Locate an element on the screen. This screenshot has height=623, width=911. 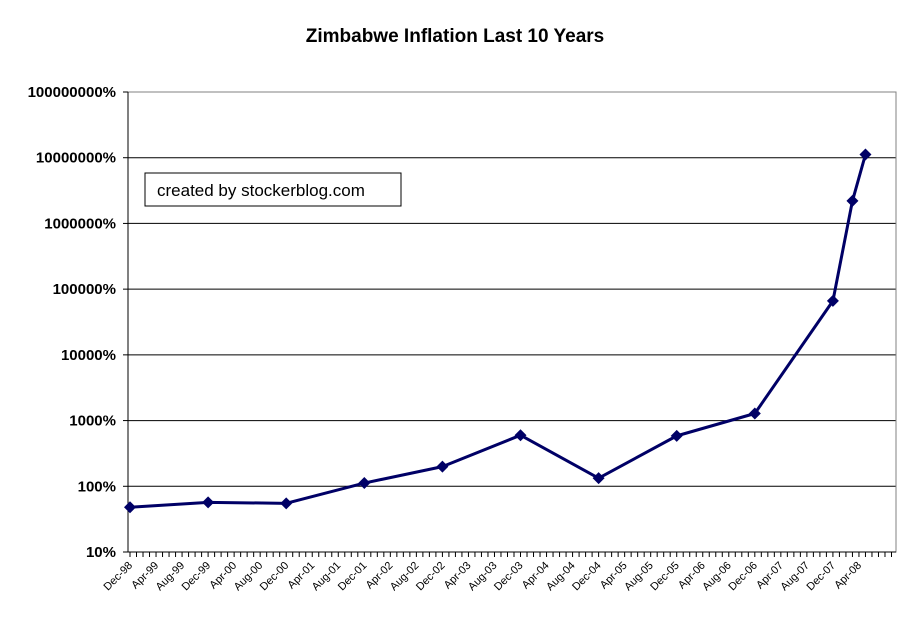
chart-title: Zimbabwe Inflation Last 10 Years is located at coordinates (455, 36).